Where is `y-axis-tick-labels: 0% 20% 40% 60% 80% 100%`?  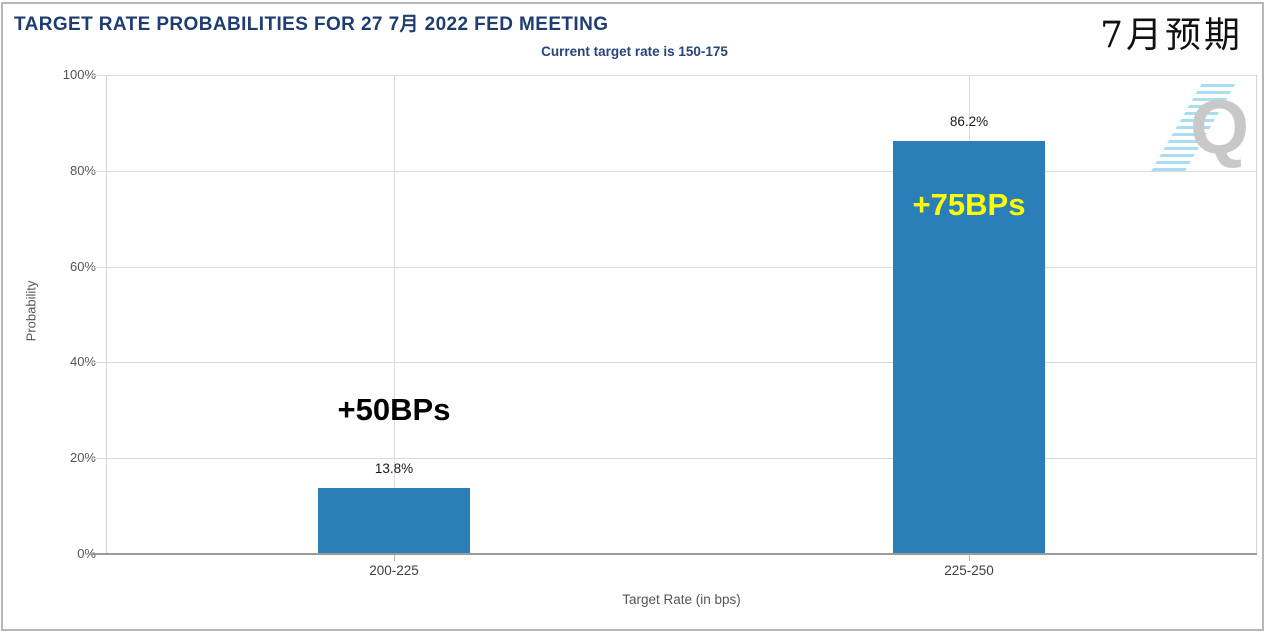
y-axis-tick-labels: 0% 20% 40% 60% 80% 100% is located at coordinates (63, 314).